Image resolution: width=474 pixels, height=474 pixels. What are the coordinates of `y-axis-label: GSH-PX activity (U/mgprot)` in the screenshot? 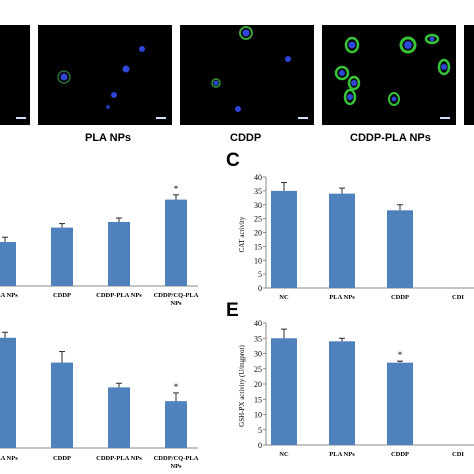 It's located at (242, 386).